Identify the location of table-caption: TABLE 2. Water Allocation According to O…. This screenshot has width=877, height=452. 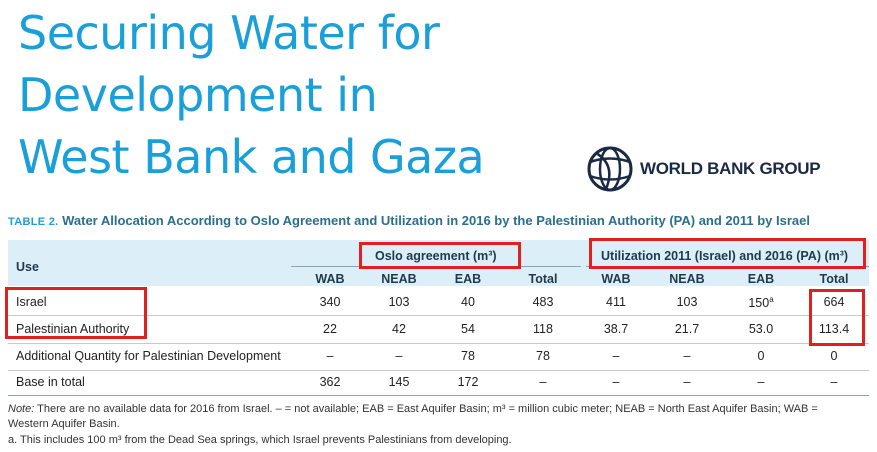
(409, 220).